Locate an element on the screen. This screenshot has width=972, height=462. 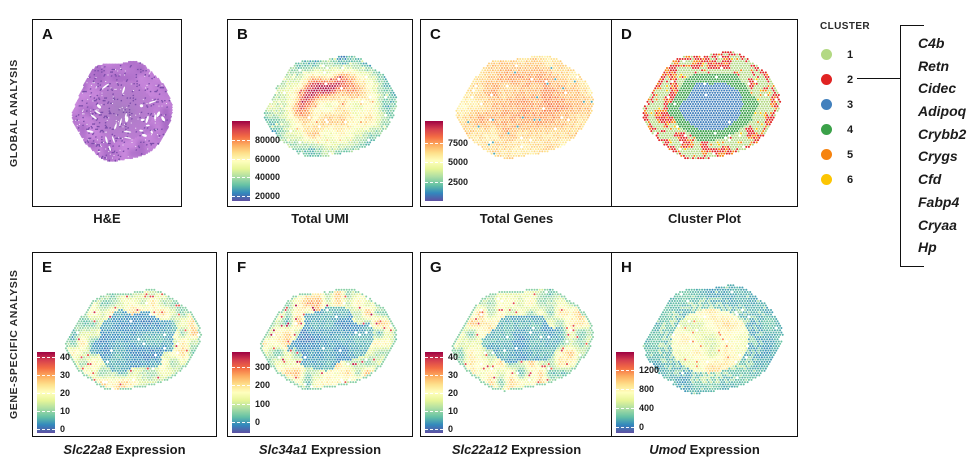
cluster-legend-item: 6 is located at coordinates (837, 179).